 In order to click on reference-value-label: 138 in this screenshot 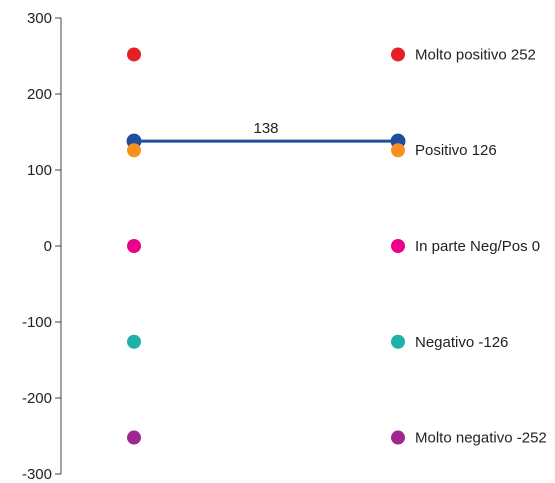, I will do `click(265, 128)`.